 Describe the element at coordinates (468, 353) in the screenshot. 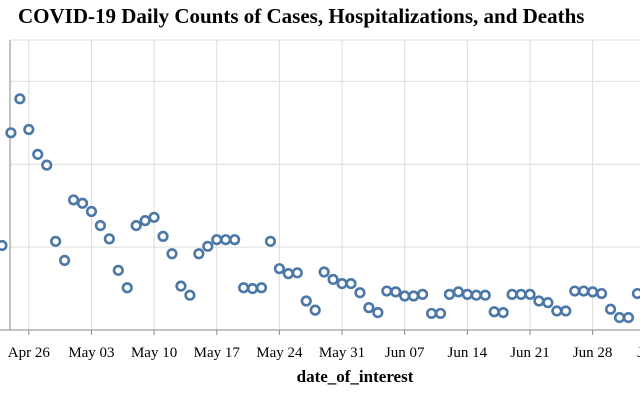

I see `x-tick-label: Jun 14` at that location.